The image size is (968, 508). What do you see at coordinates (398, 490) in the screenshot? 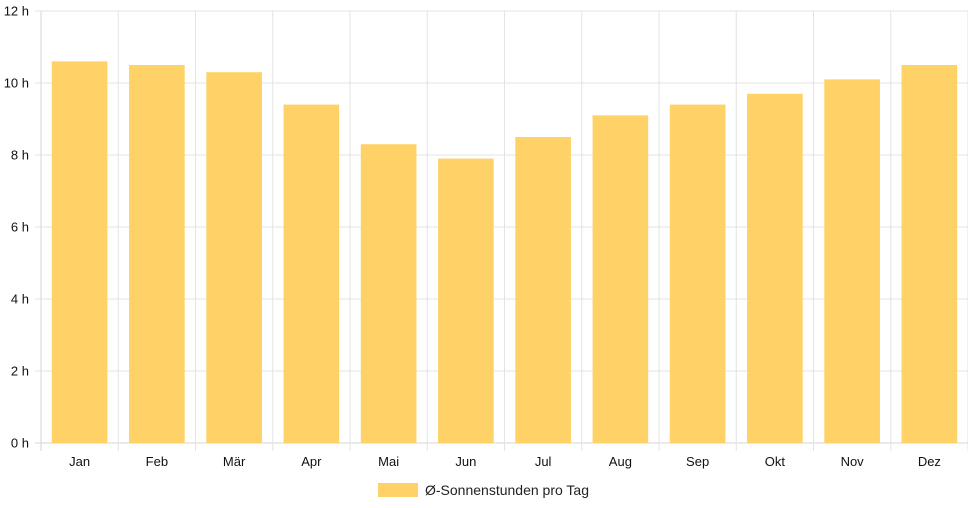
I see `legend-swatch` at bounding box center [398, 490].